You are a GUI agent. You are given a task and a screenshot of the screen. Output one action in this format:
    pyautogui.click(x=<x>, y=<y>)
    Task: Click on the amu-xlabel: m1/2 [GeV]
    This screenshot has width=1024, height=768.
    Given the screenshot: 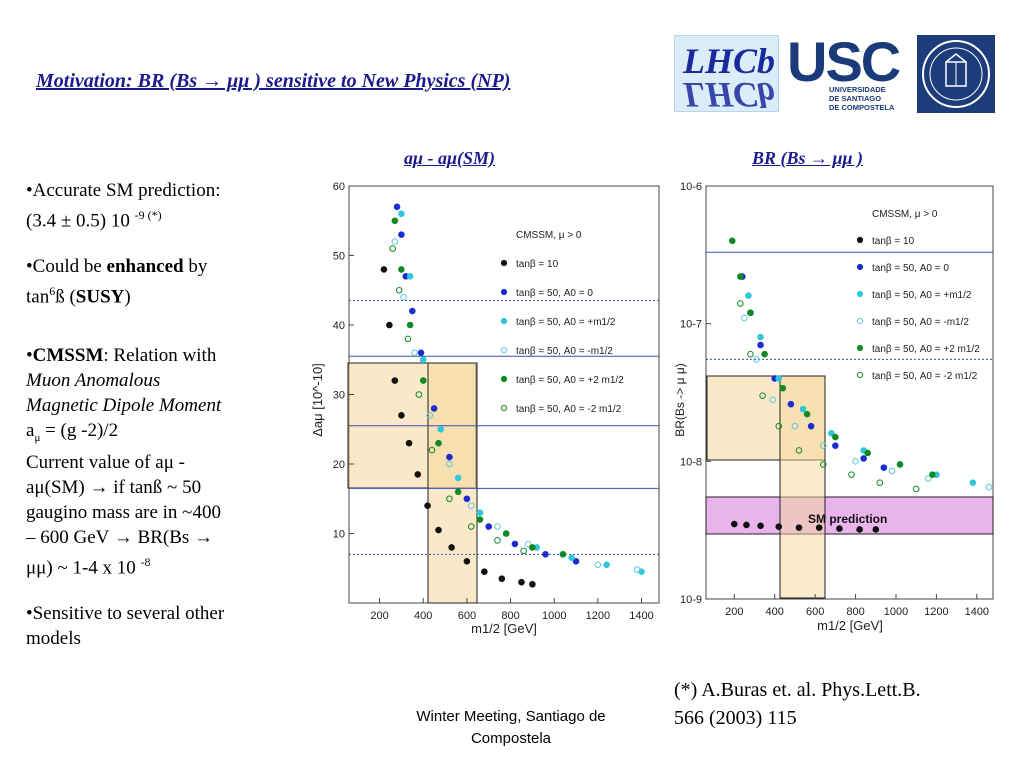 What is the action you would take?
    pyautogui.click(x=504, y=628)
    